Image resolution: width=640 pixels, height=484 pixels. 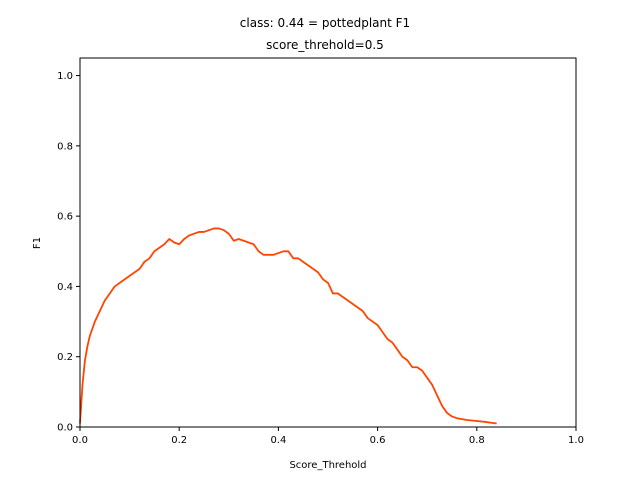 I want to click on y-tick-label: 1.0, so click(x=65, y=76).